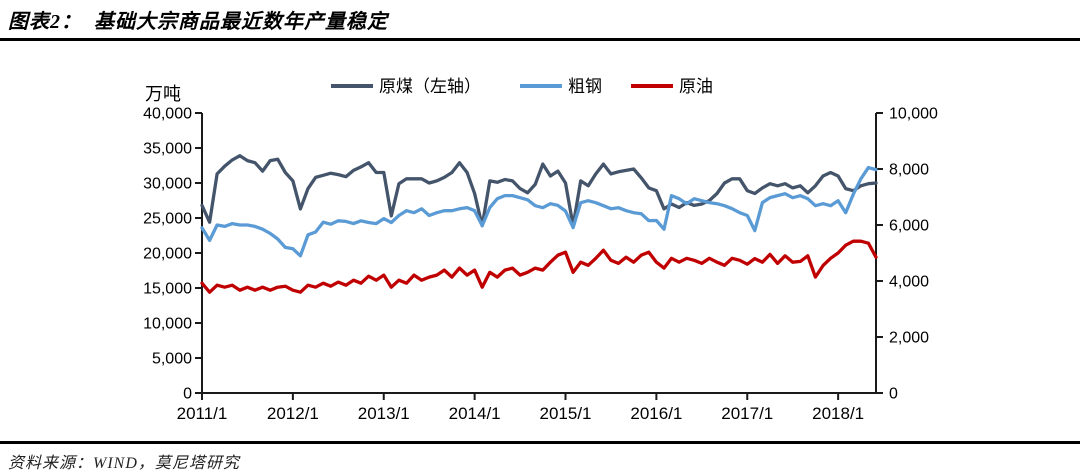  What do you see at coordinates (909, 282) in the screenshot?
I see `y-axis-right-tick-label: 4,000` at bounding box center [909, 282].